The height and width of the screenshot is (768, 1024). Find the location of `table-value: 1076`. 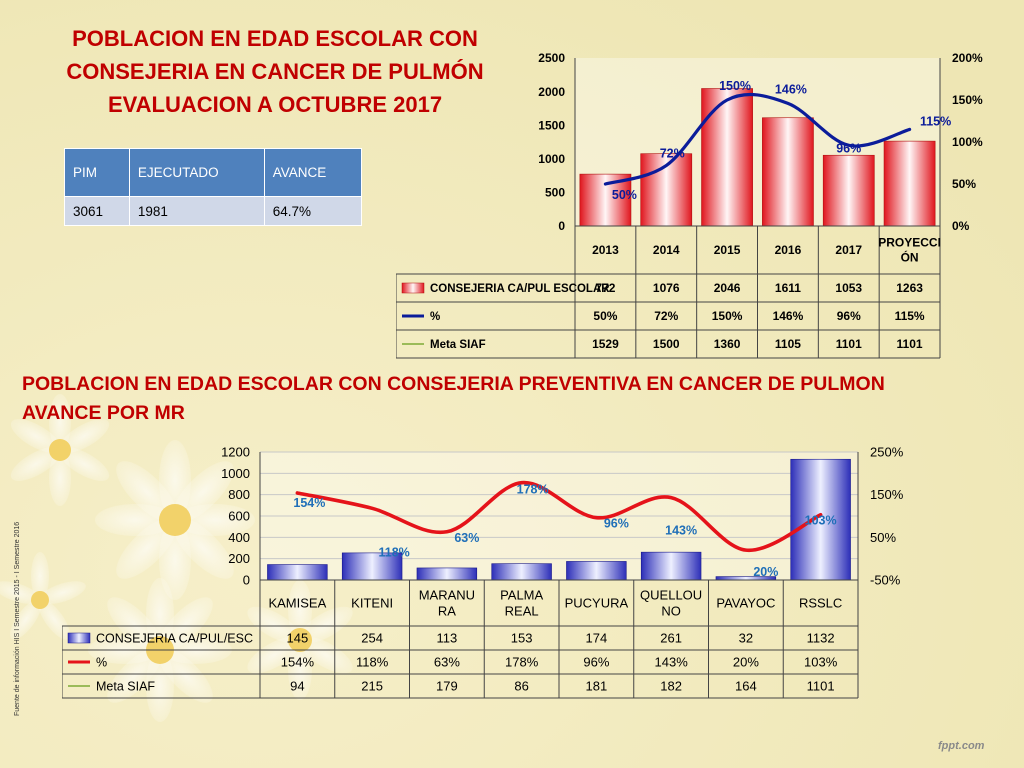

table-value: 1076 is located at coordinates (666, 288).